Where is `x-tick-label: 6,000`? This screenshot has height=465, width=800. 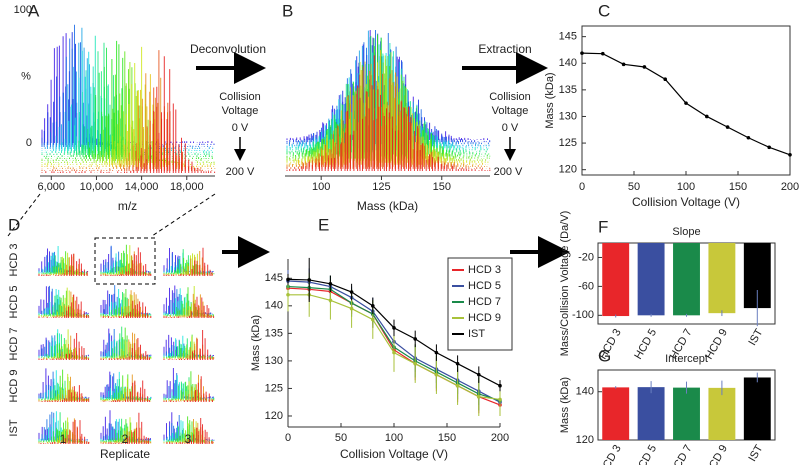
x-tick-label: 6,000 is located at coordinates (52, 187).